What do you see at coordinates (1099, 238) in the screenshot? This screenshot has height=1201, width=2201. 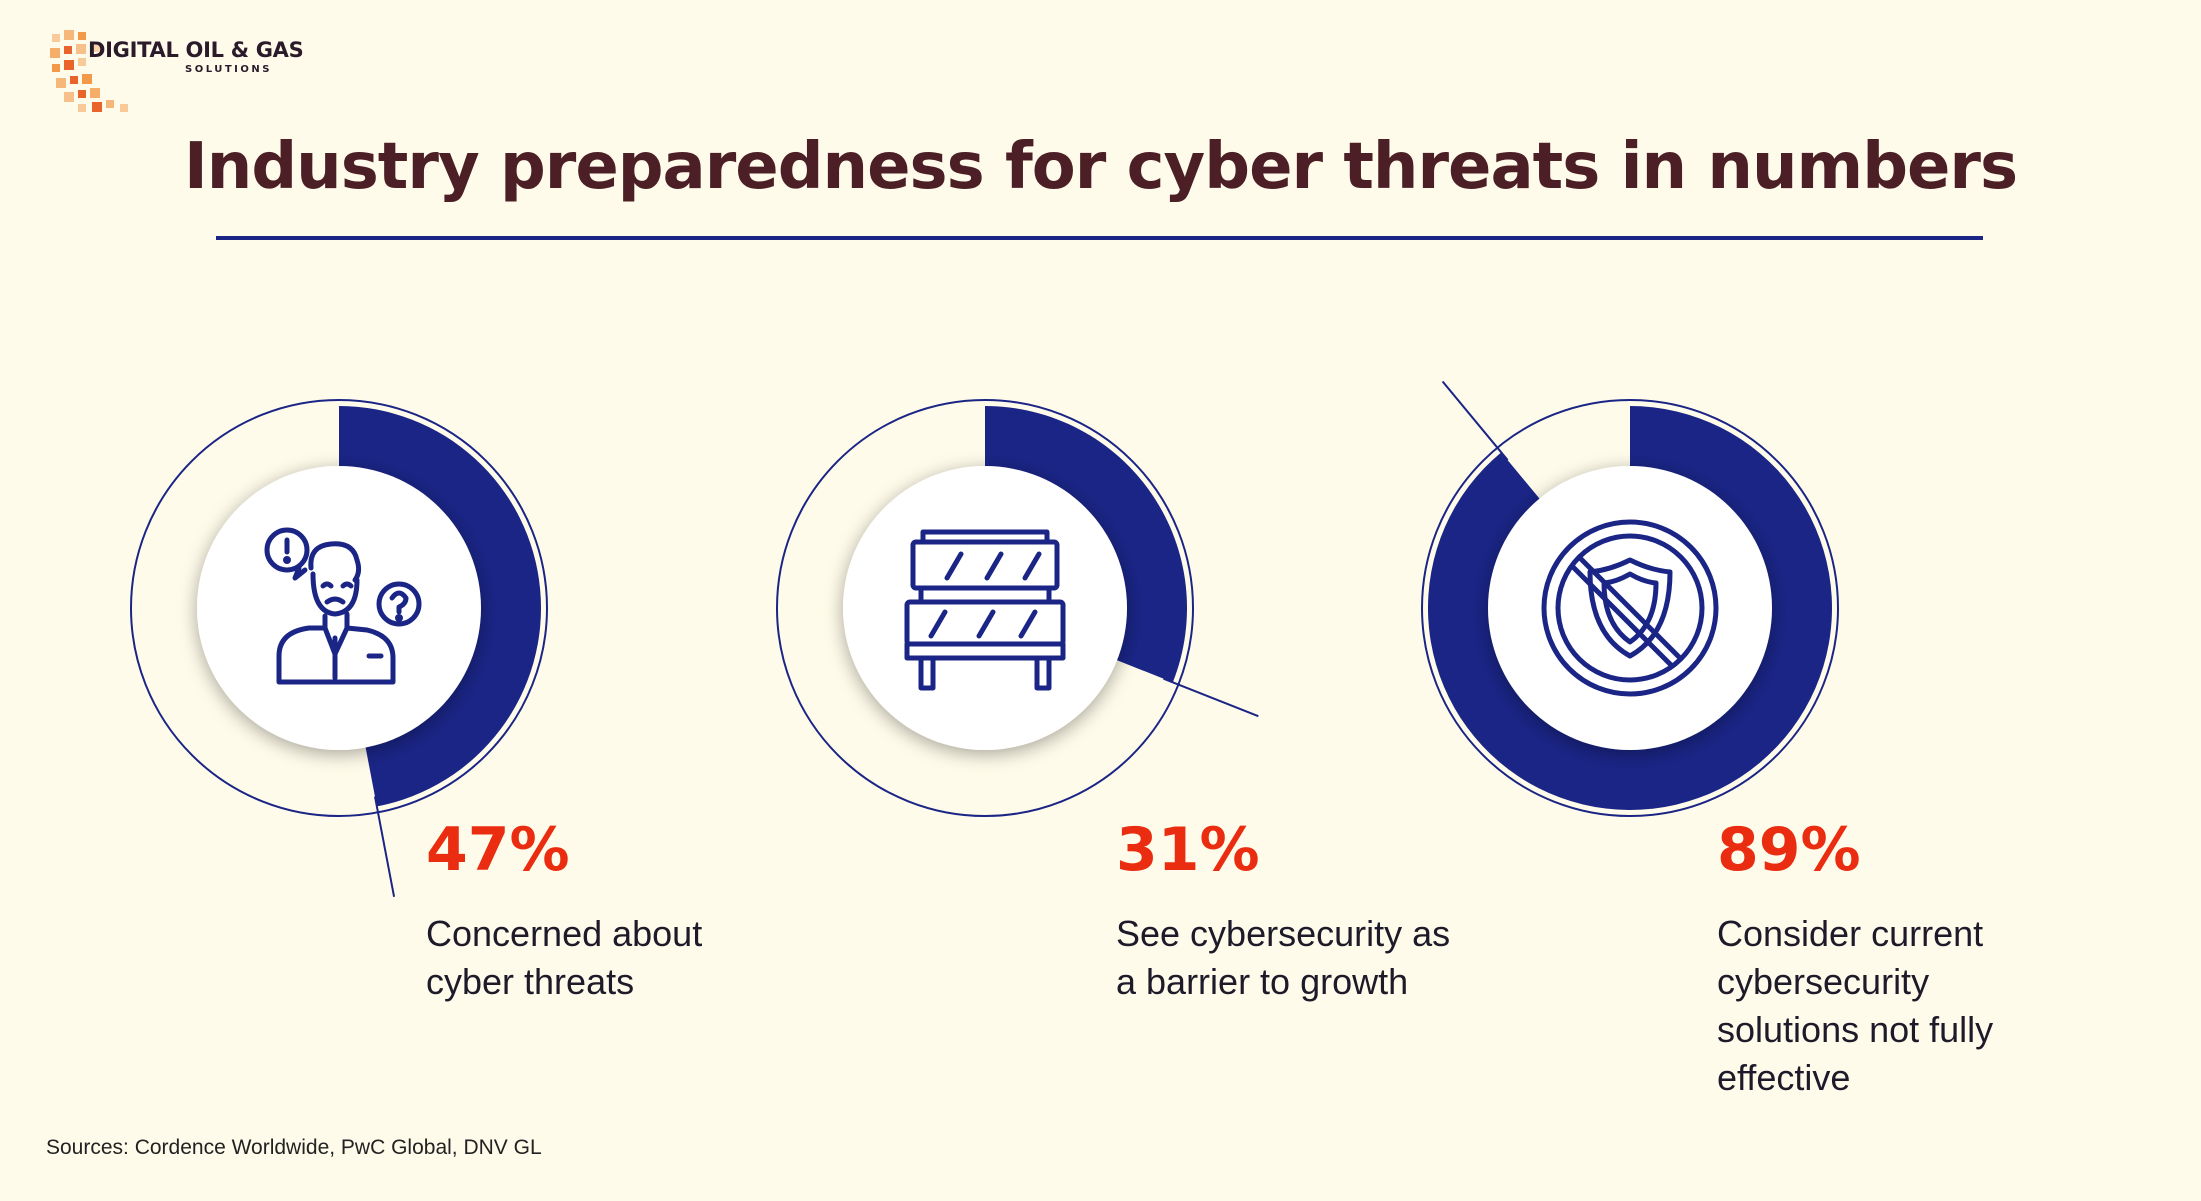 I see `title-divider` at bounding box center [1099, 238].